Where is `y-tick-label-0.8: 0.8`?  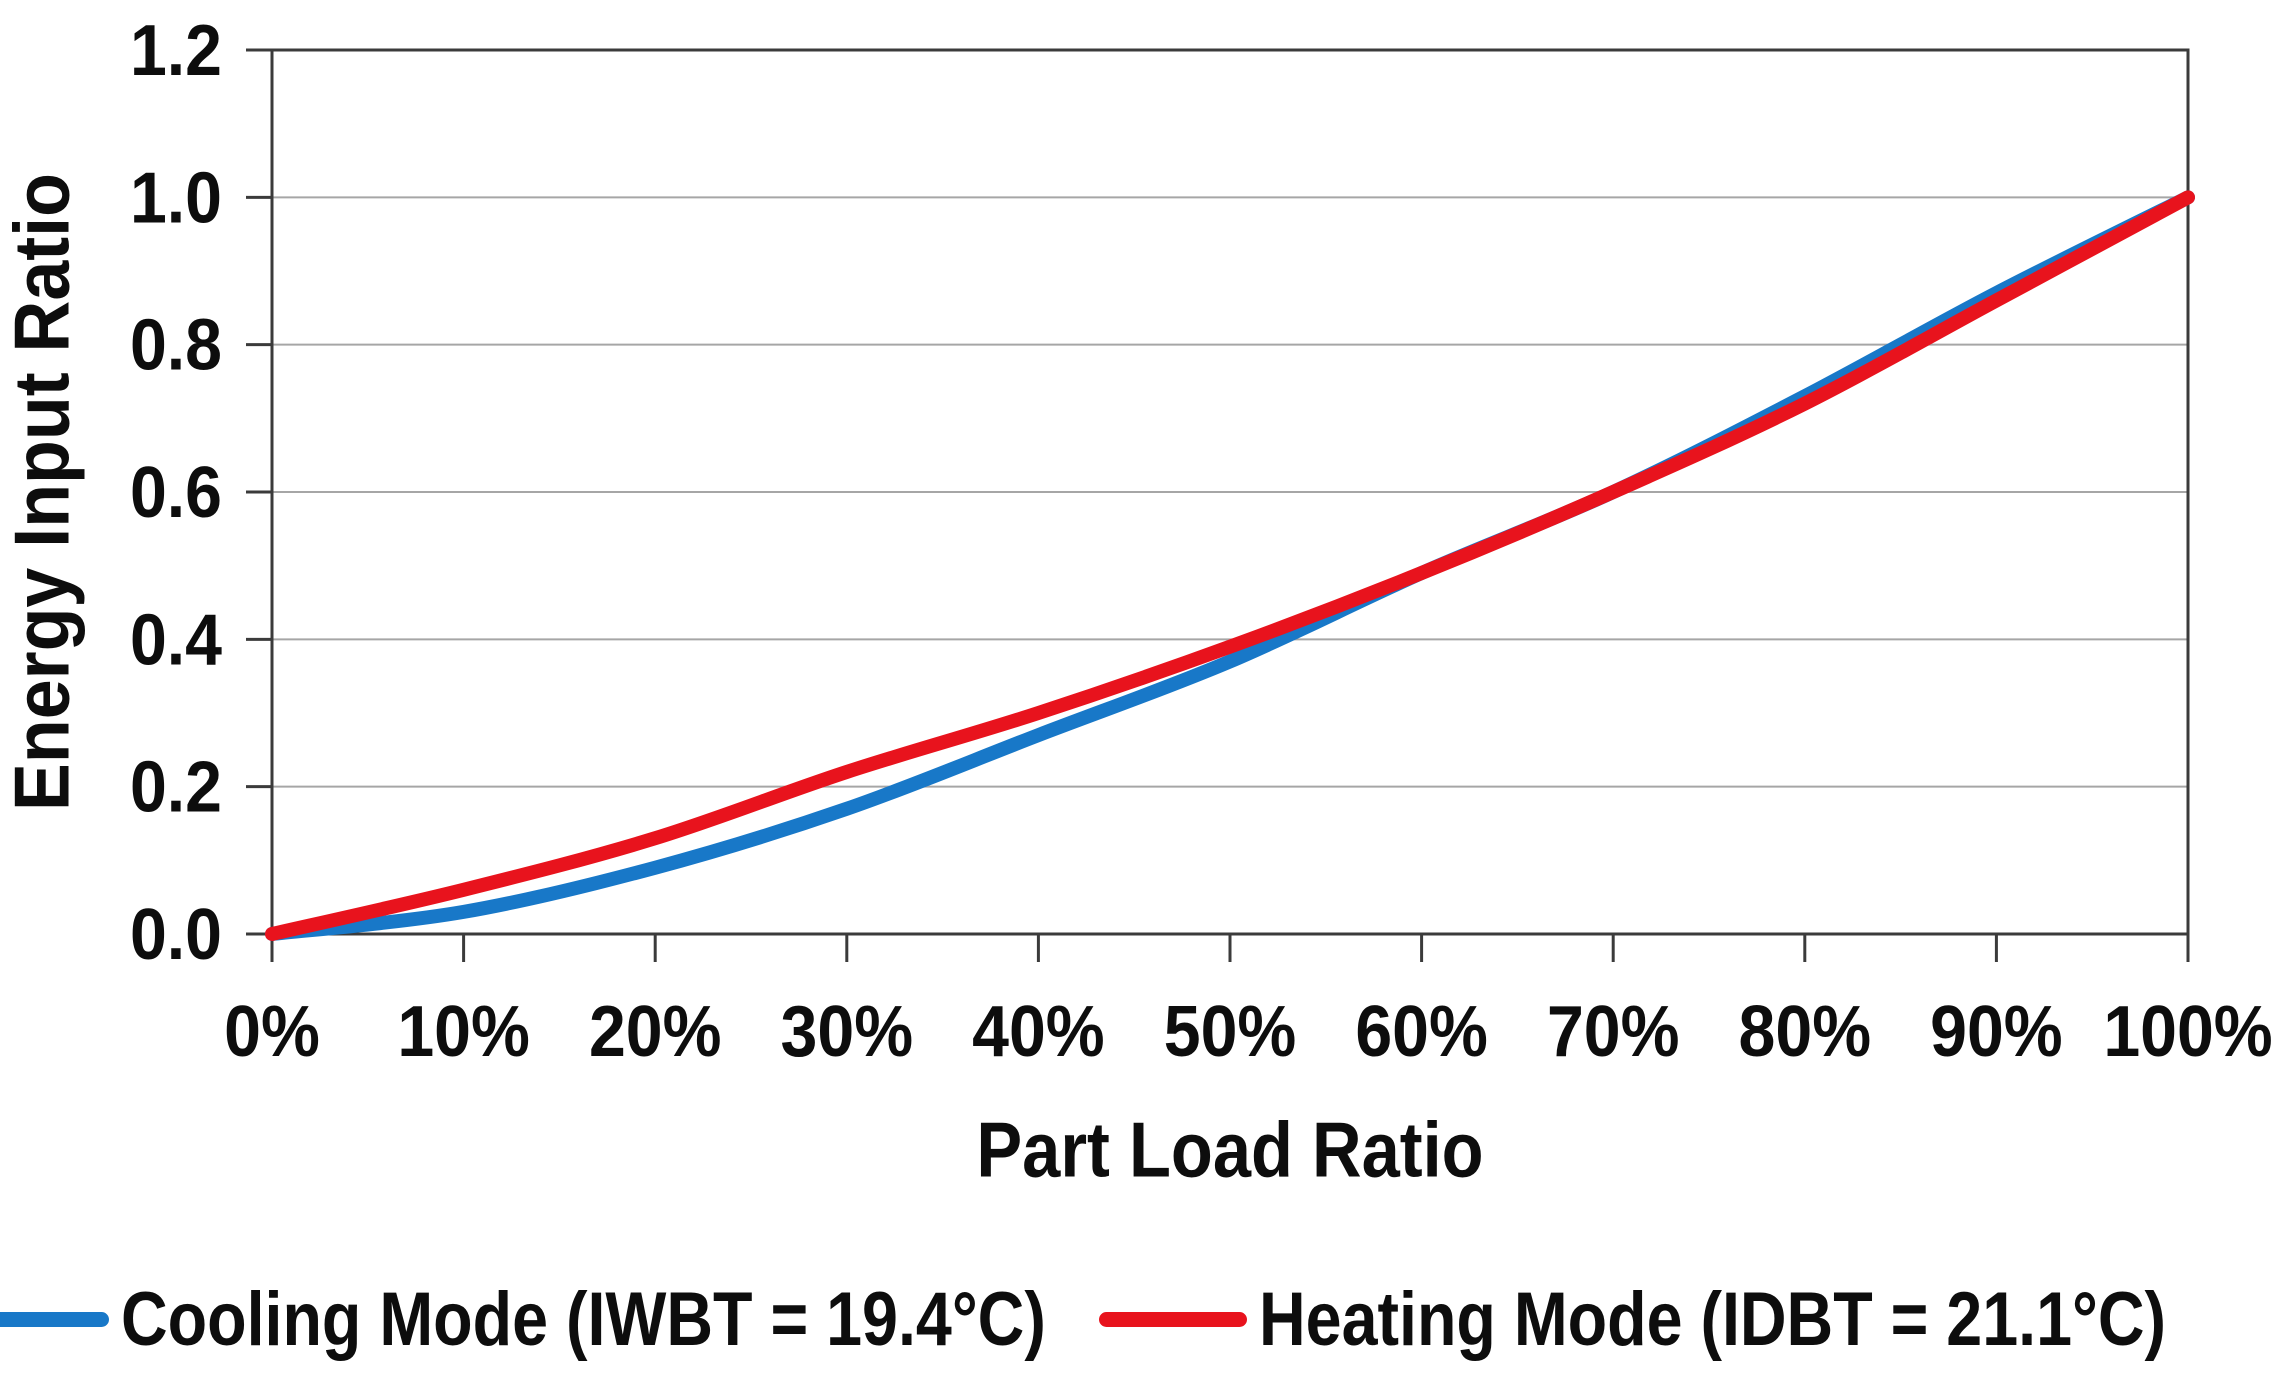 y-tick-label-0.8: 0.8 is located at coordinates (176, 344).